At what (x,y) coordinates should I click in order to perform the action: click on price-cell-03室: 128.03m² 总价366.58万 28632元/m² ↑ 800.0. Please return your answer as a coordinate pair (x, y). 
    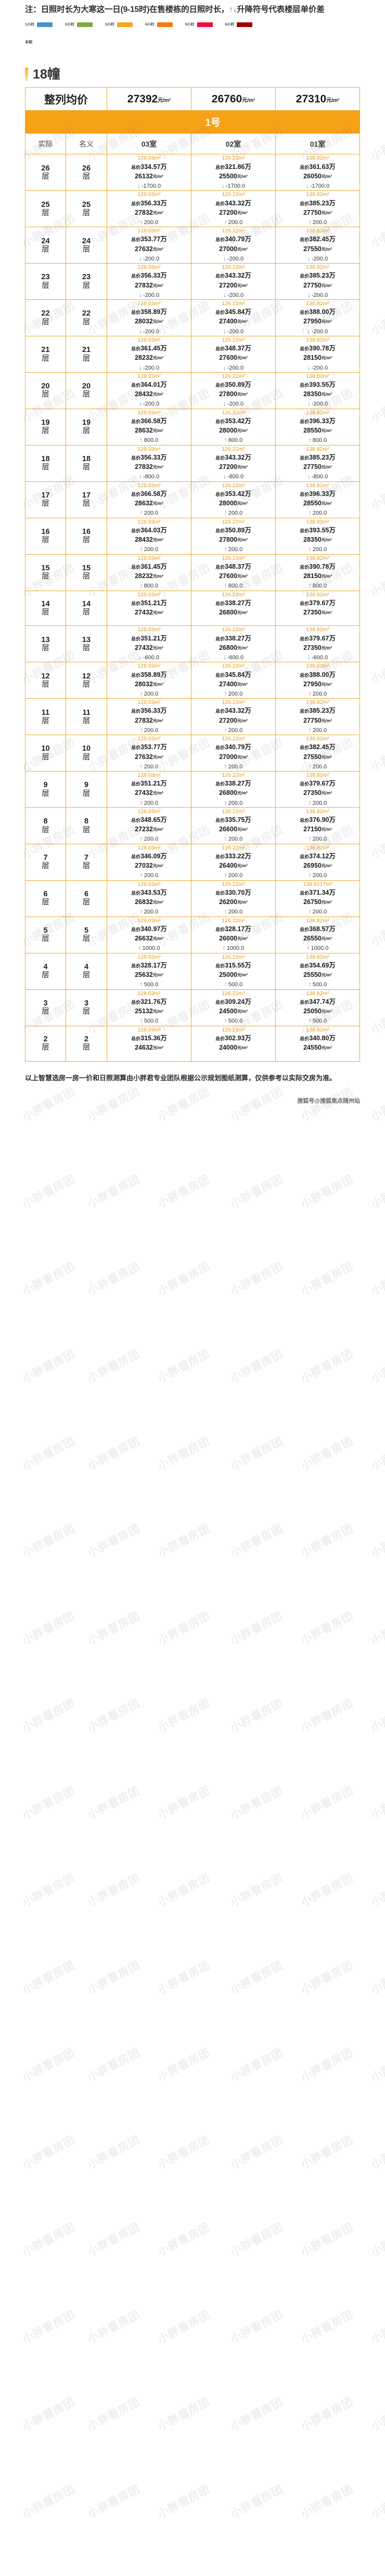
    Looking at the image, I should click on (149, 427).